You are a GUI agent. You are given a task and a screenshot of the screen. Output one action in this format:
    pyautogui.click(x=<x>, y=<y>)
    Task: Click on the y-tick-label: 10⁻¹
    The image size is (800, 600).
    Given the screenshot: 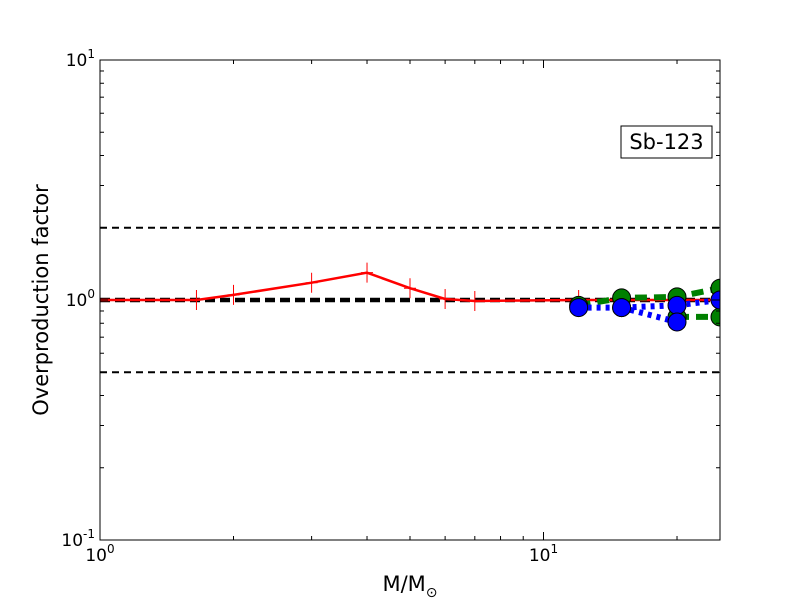 What is the action you would take?
    pyautogui.click(x=78, y=539)
    